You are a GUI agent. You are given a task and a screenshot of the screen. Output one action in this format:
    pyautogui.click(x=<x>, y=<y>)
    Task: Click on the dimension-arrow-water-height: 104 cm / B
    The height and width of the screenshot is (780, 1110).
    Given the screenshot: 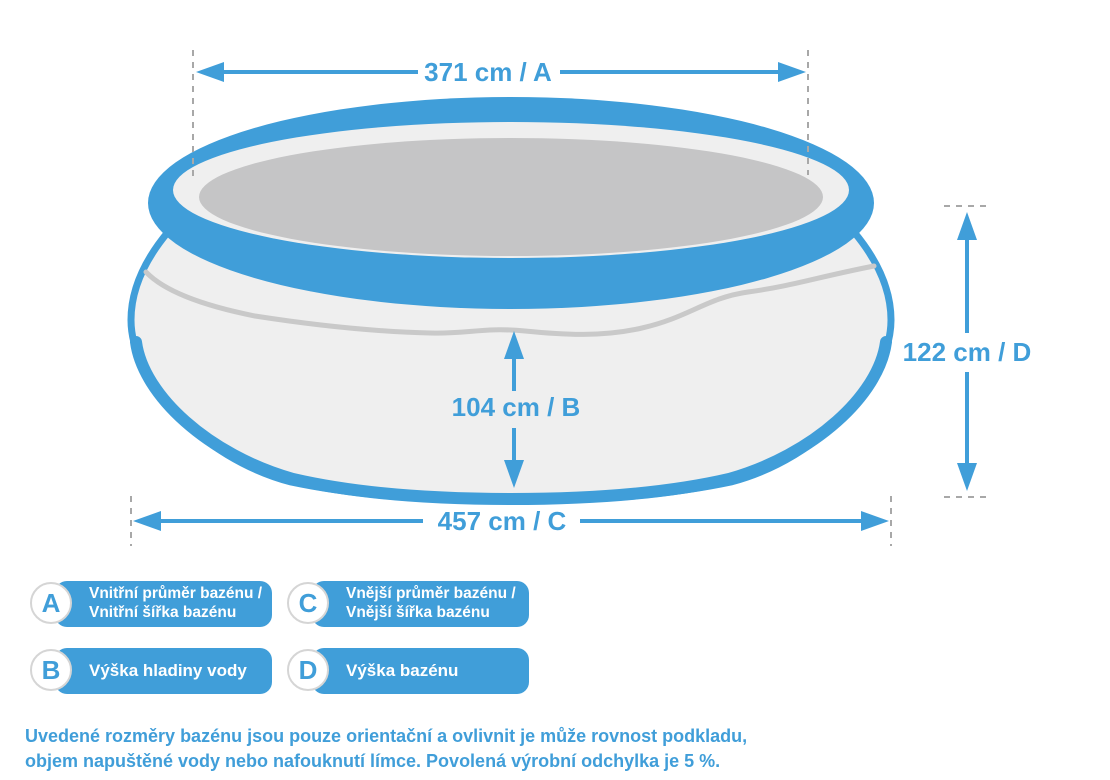 What is the action you would take?
    pyautogui.click(x=516, y=409)
    